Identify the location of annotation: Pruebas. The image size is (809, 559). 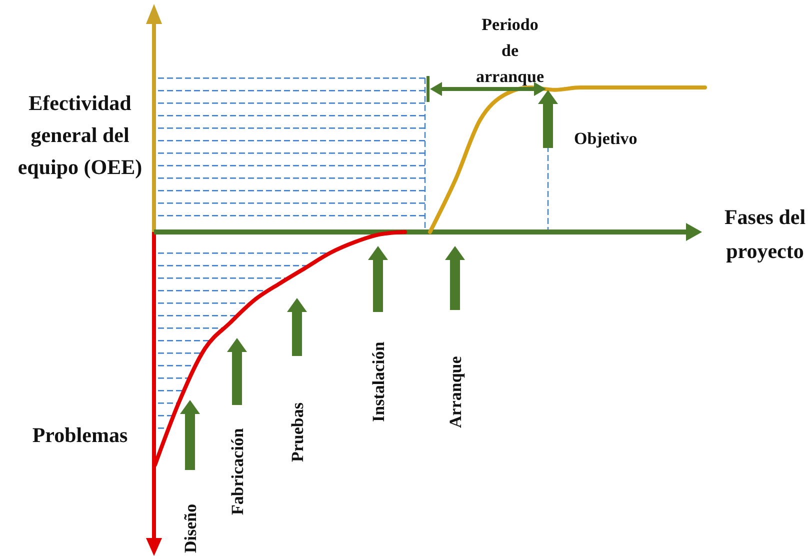
(297, 432).